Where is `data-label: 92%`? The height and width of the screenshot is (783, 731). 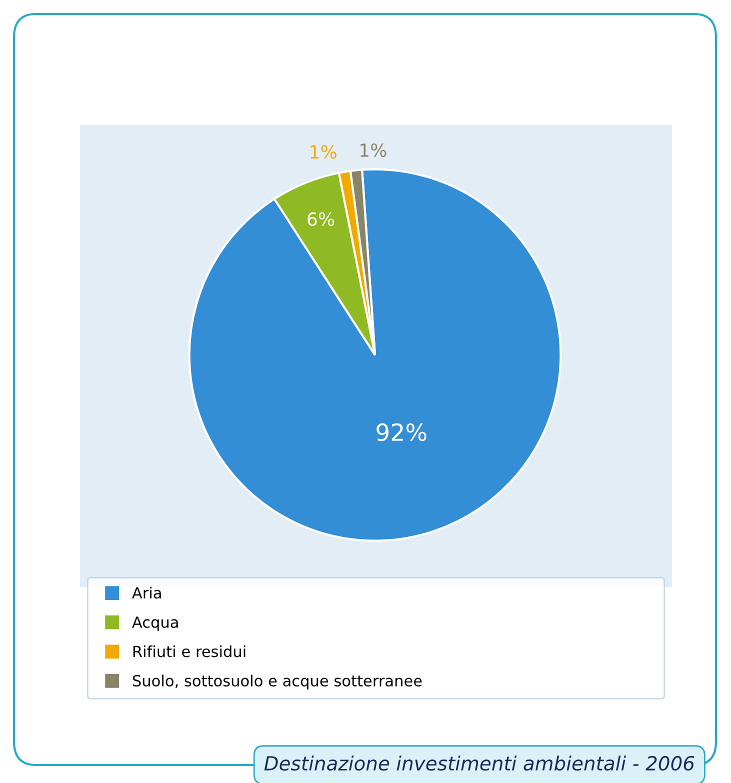
data-label: 92% is located at coordinates (401, 432).